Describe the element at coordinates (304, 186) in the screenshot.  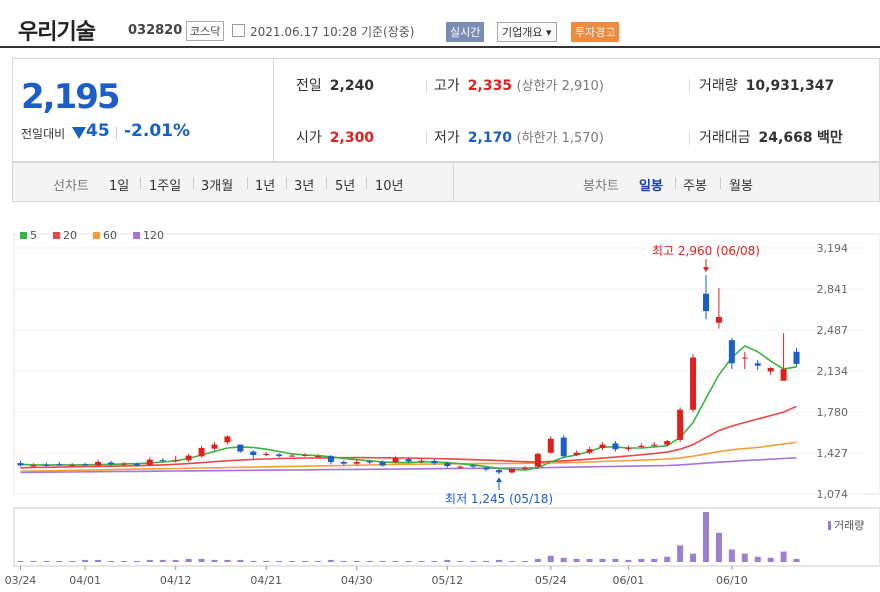
I see `tab-3y: 3년` at that location.